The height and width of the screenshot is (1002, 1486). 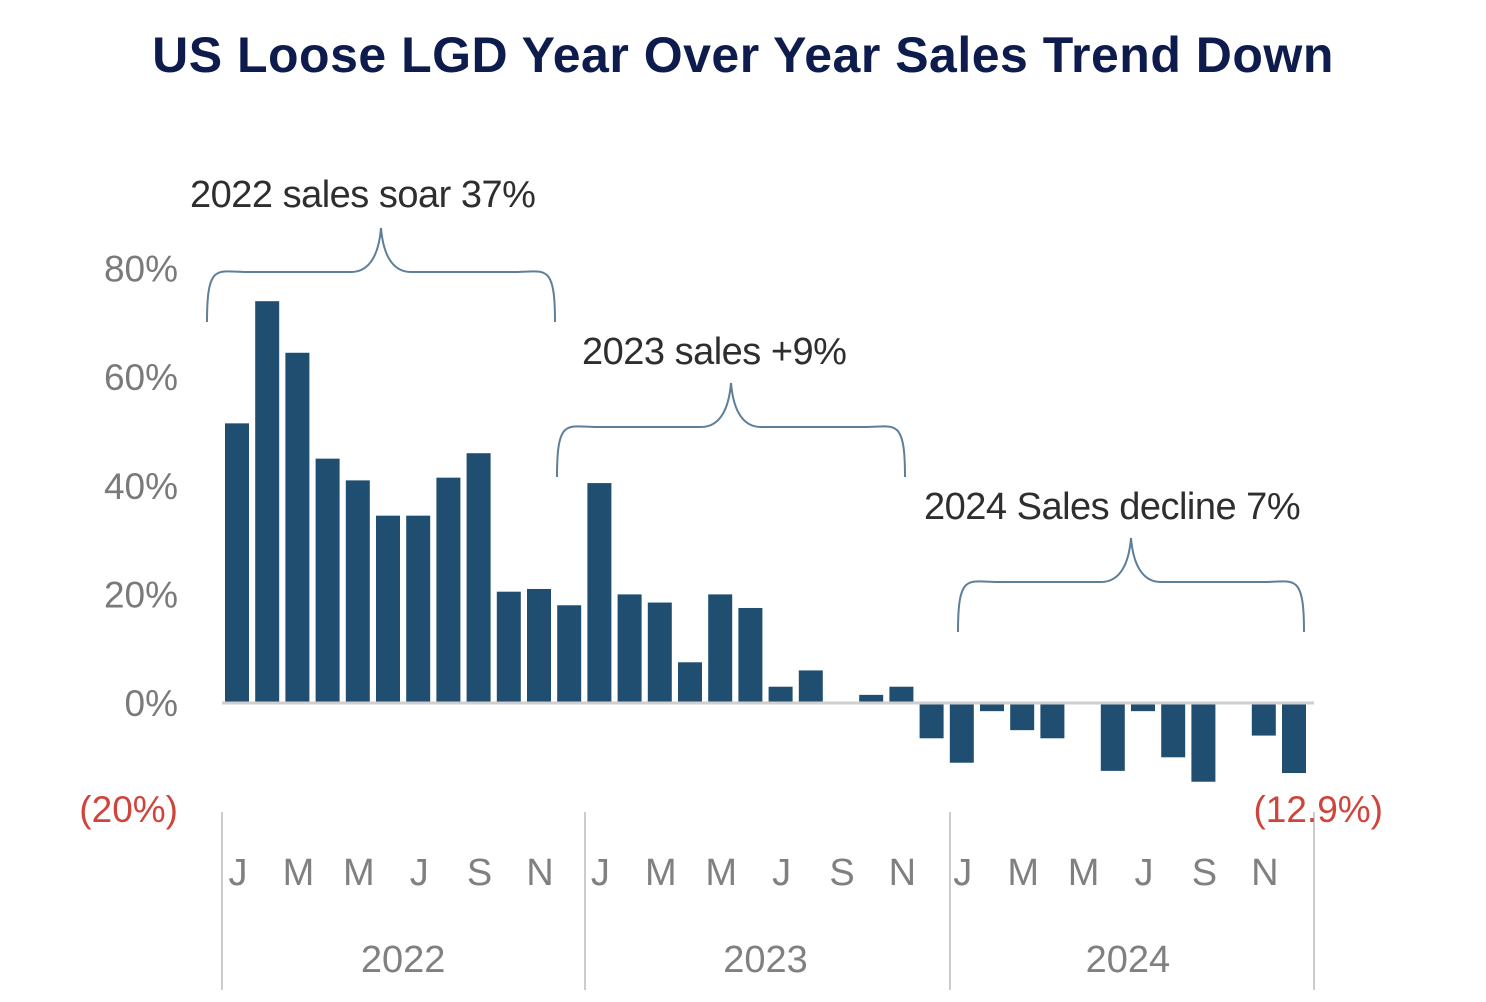 I want to click on y-tick-label: 0%, so click(x=151, y=703).